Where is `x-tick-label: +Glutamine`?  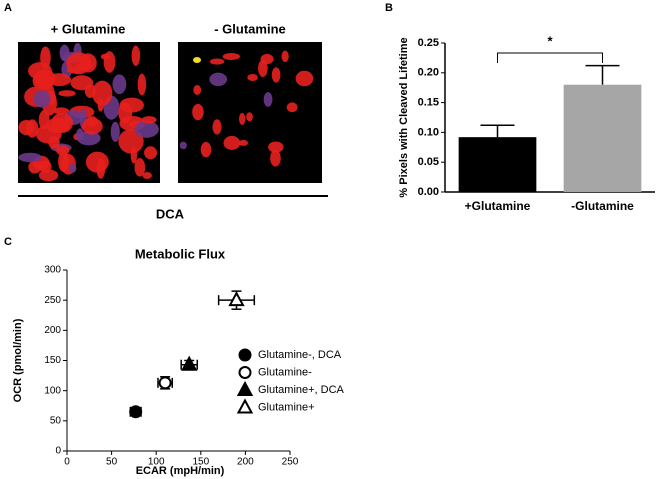 x-tick-label: +Glutamine is located at coordinates (498, 206).